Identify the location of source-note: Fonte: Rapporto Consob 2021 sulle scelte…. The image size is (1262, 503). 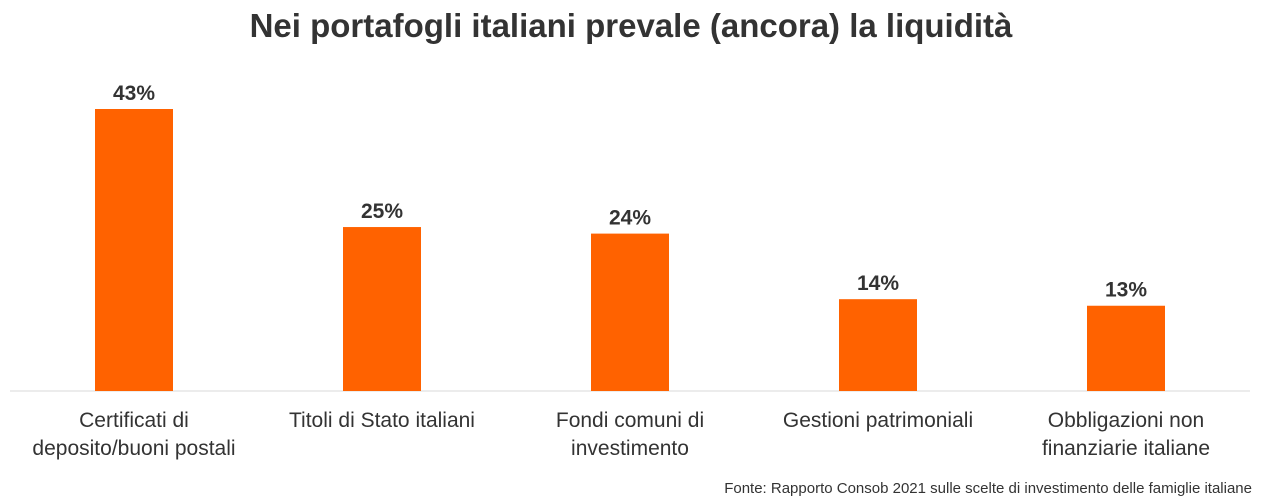
(988, 488).